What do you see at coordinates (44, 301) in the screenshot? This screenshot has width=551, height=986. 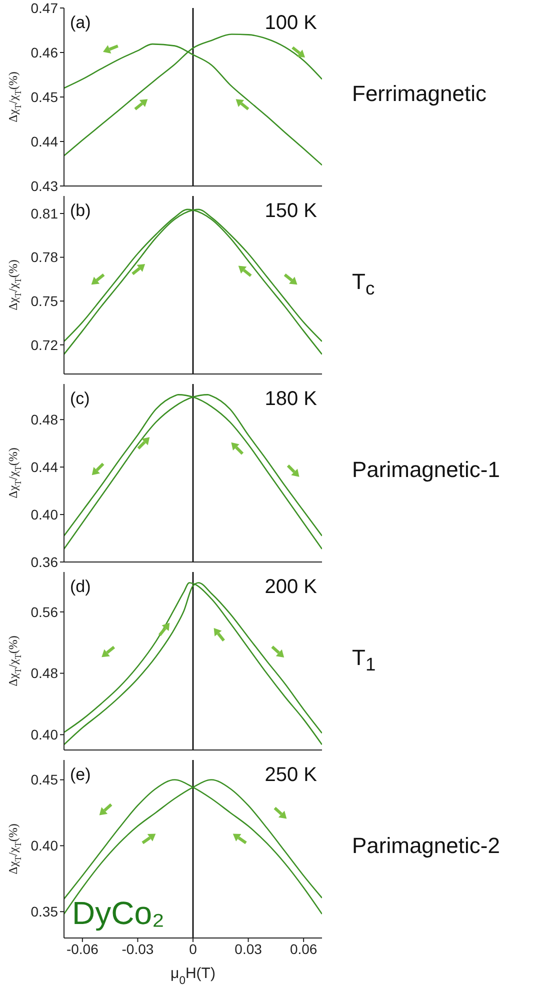 I see `y-tick-label: 0.75` at bounding box center [44, 301].